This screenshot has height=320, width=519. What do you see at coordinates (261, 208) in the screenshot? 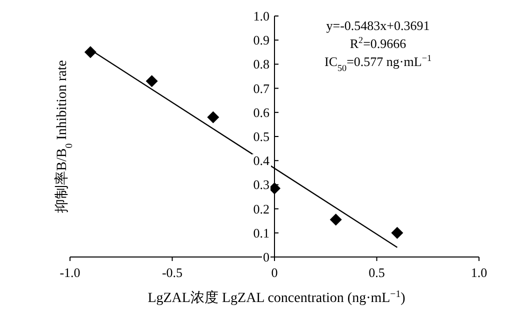
I see `y-tick-label: 0.2` at bounding box center [261, 208].